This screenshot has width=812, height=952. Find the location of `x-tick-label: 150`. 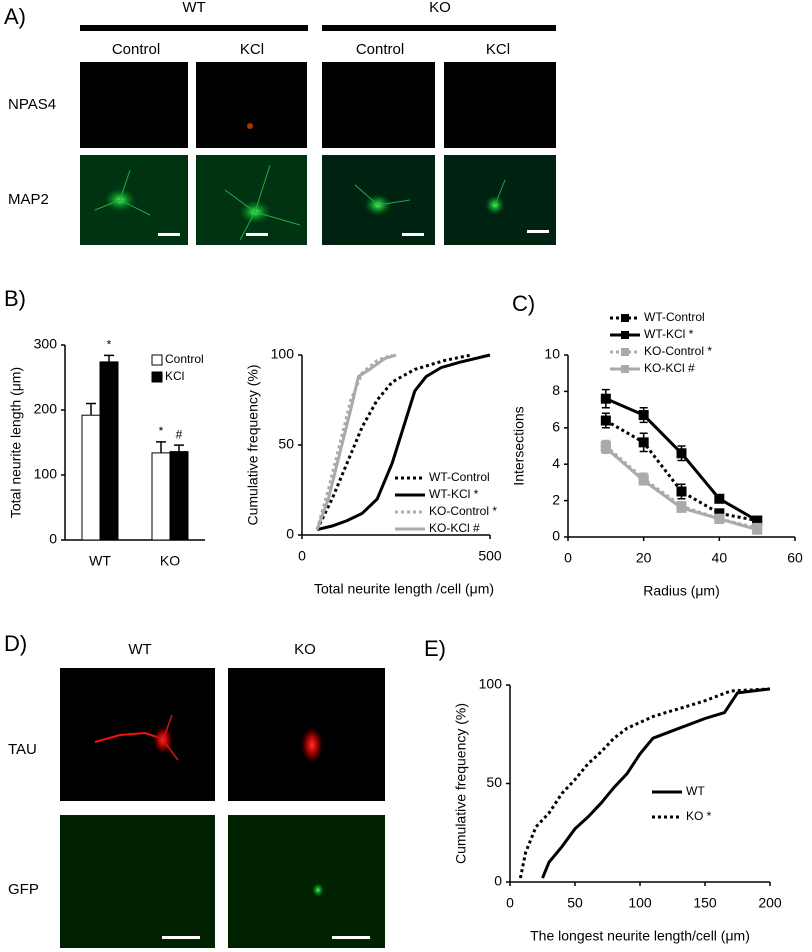

x-tick-label: 150 is located at coordinates (705, 903).